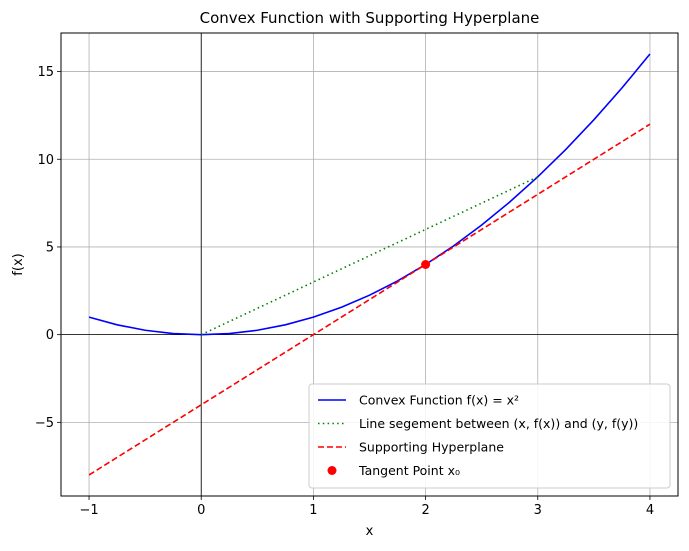 The width and height of the screenshot is (689, 551). What do you see at coordinates (50, 335) in the screenshot?
I see `y-tick-label: 0` at bounding box center [50, 335].